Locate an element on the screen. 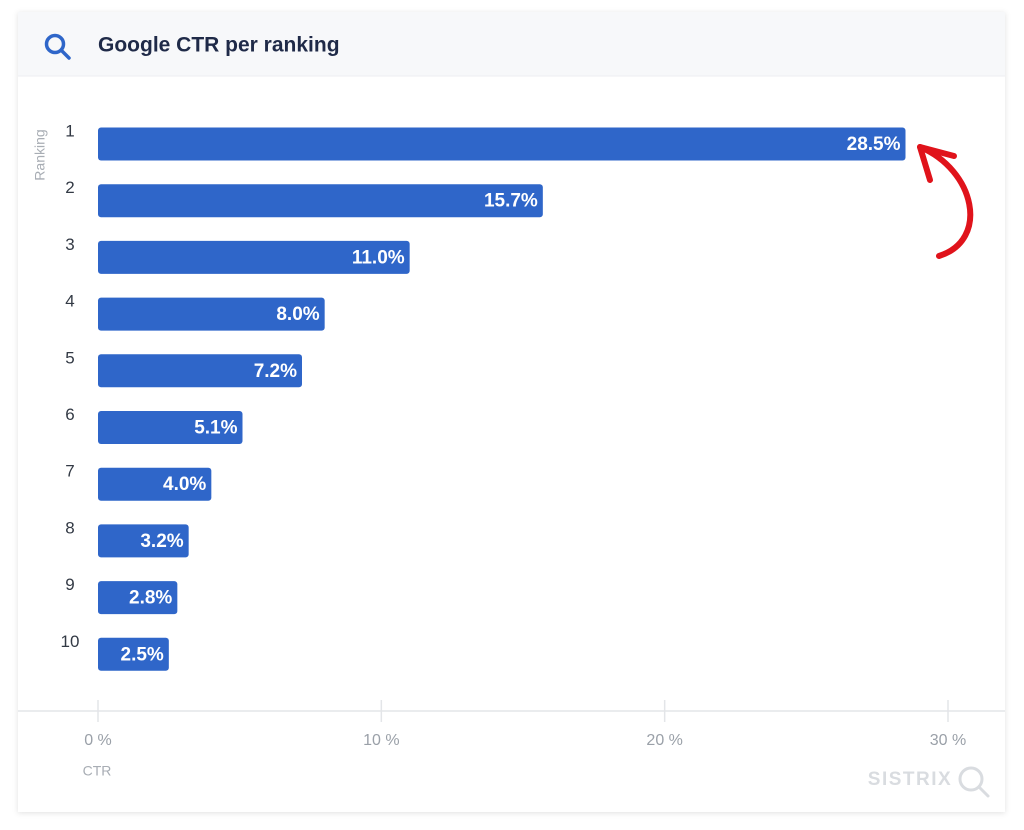 The height and width of the screenshot is (830, 1024). x-tick-label: 0 % is located at coordinates (98, 740).